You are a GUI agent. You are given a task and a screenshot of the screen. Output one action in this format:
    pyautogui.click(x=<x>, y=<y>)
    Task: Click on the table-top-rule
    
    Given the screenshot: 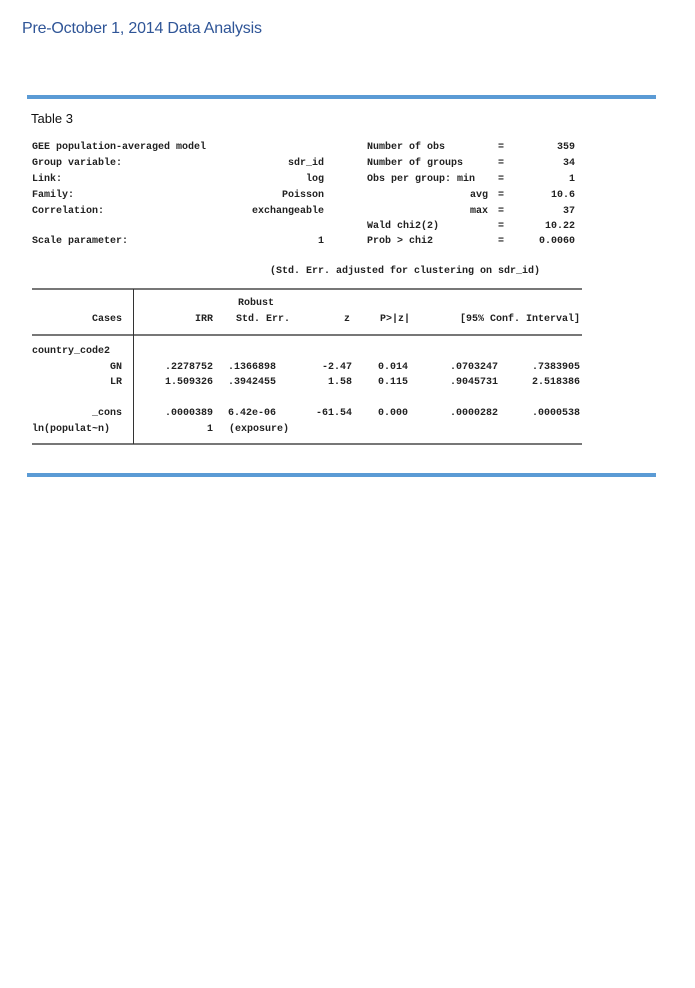 What is the action you would take?
    pyautogui.click(x=307, y=289)
    